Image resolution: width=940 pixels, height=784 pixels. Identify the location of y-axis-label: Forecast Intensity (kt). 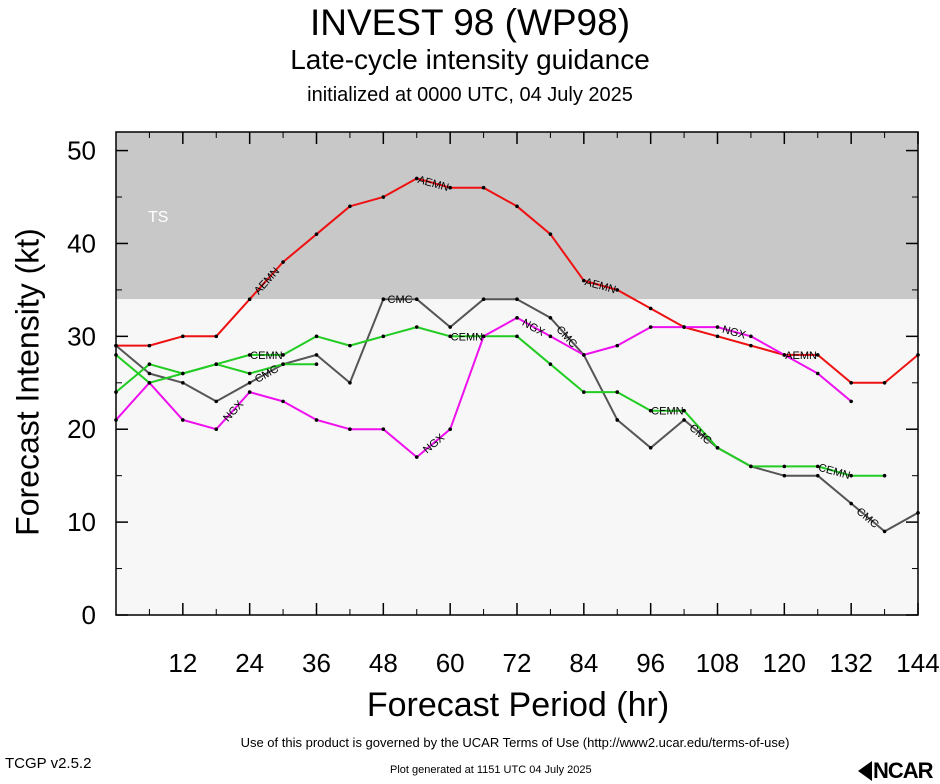
(27, 382).